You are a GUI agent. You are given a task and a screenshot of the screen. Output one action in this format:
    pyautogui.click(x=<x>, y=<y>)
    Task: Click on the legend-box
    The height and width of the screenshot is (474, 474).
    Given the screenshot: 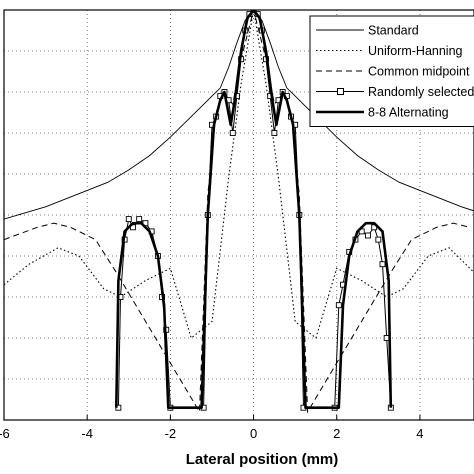 What is the action you would take?
    pyautogui.click(x=391, y=71)
    